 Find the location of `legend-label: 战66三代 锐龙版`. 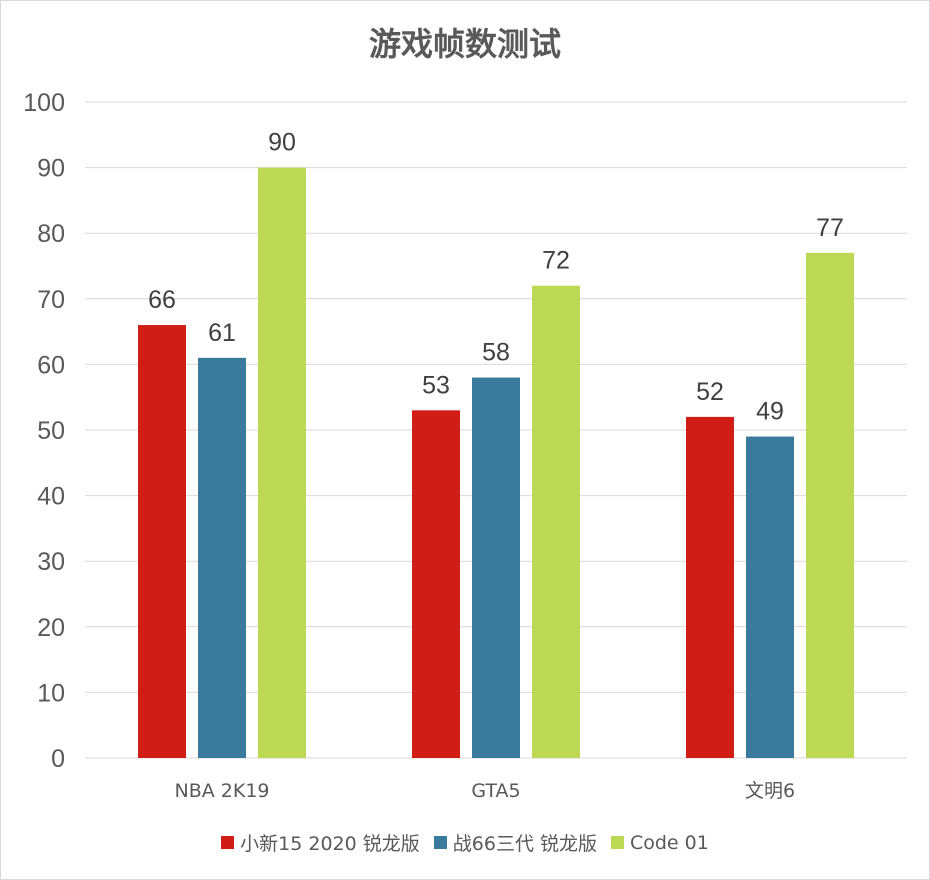

legend-label: 战66三代 锐龙版 is located at coordinates (524, 844).